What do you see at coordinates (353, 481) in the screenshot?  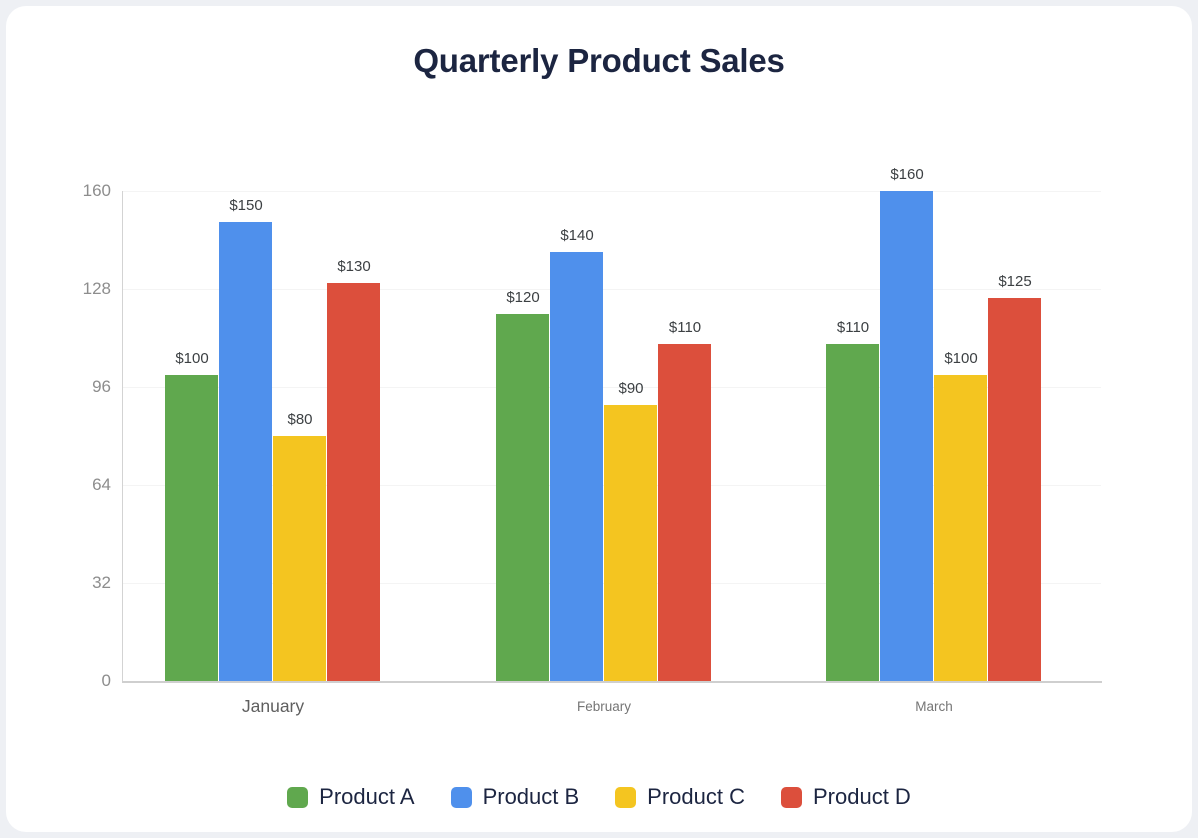 I see `bar-product-d-january` at bounding box center [353, 481].